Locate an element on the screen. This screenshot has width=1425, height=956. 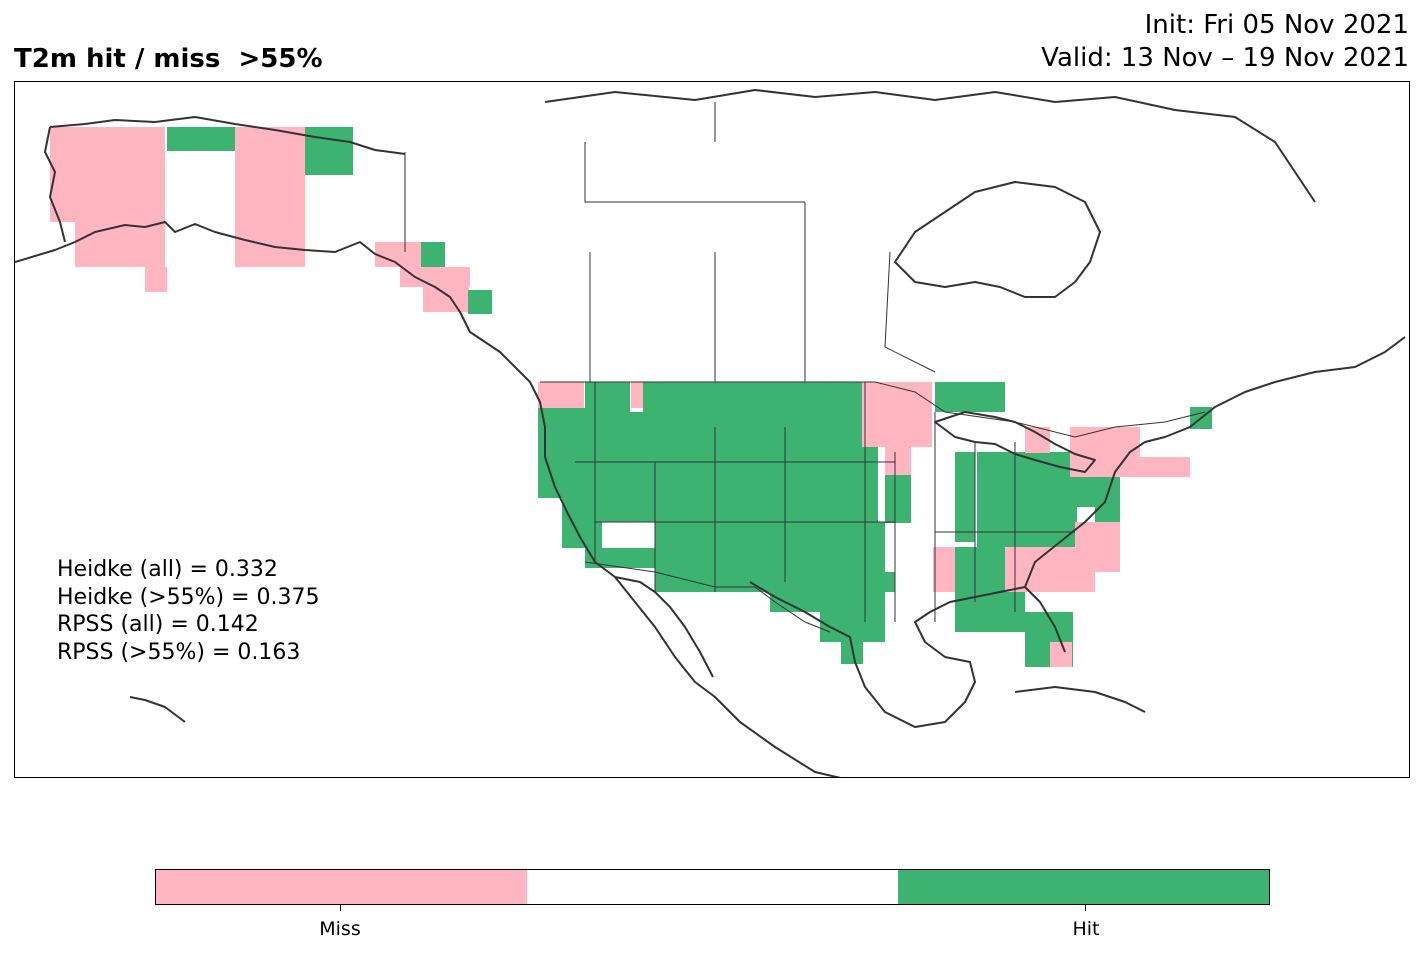
hawaii is located at coordinates (157, 709).